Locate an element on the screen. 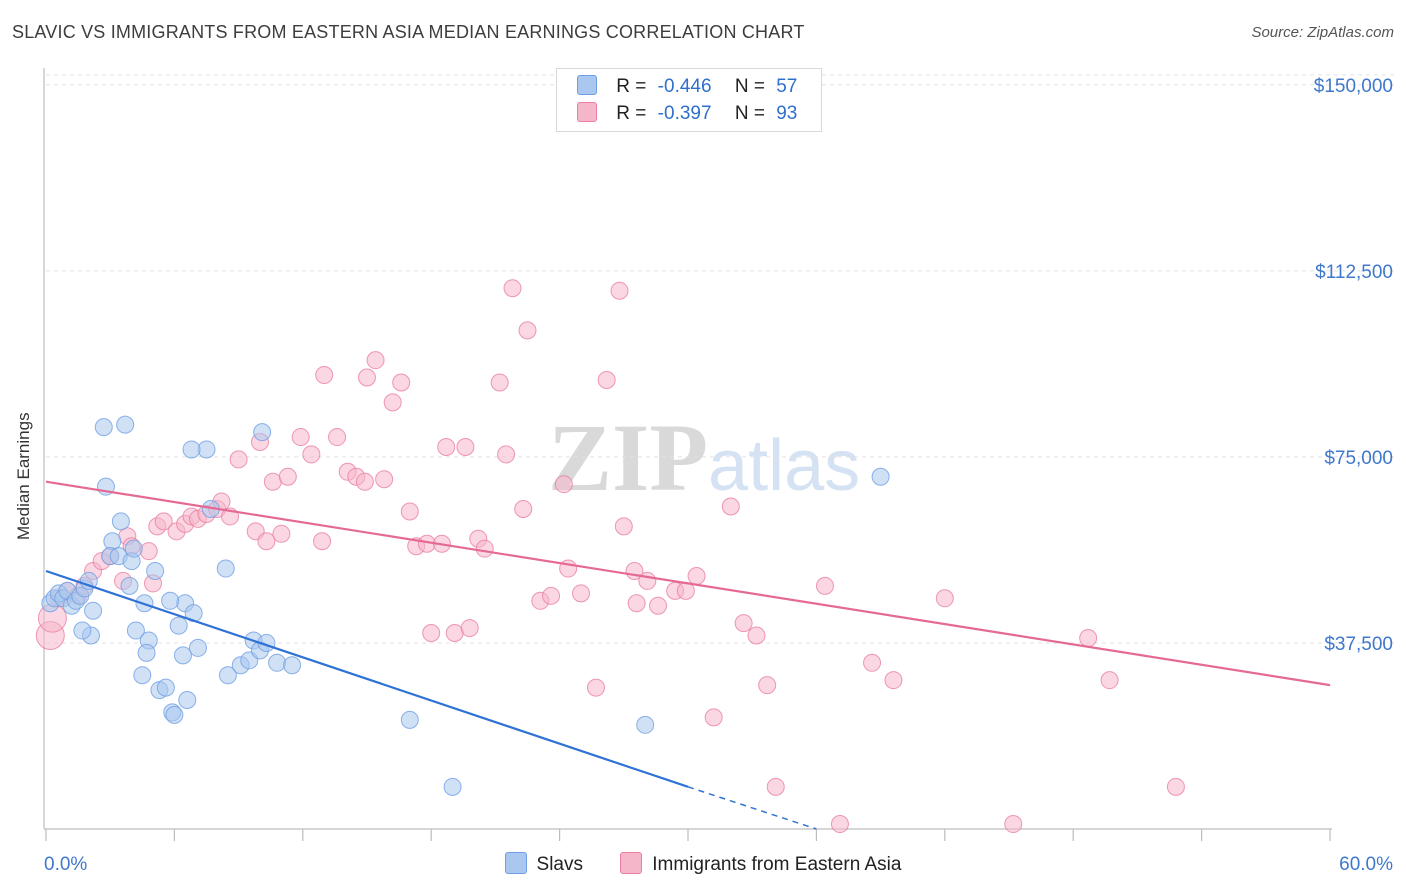  slavs-trendline is located at coordinates (367, 678).